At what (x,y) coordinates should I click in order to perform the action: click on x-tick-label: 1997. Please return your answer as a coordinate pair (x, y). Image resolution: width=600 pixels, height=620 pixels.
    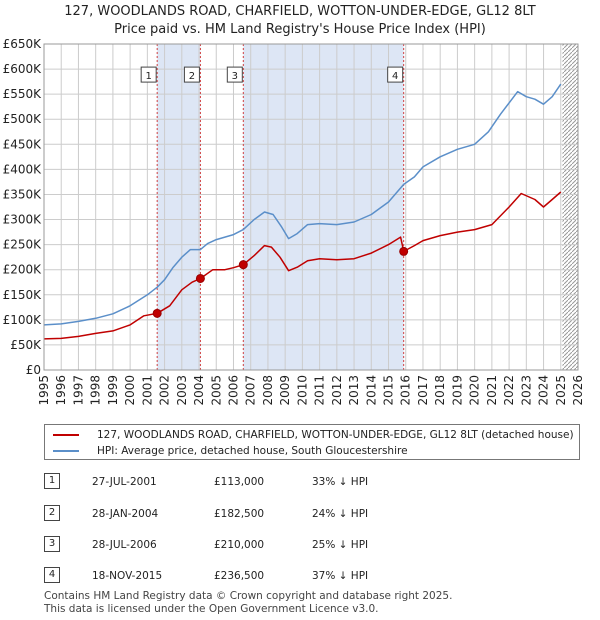
    Looking at the image, I should click on (78, 390).